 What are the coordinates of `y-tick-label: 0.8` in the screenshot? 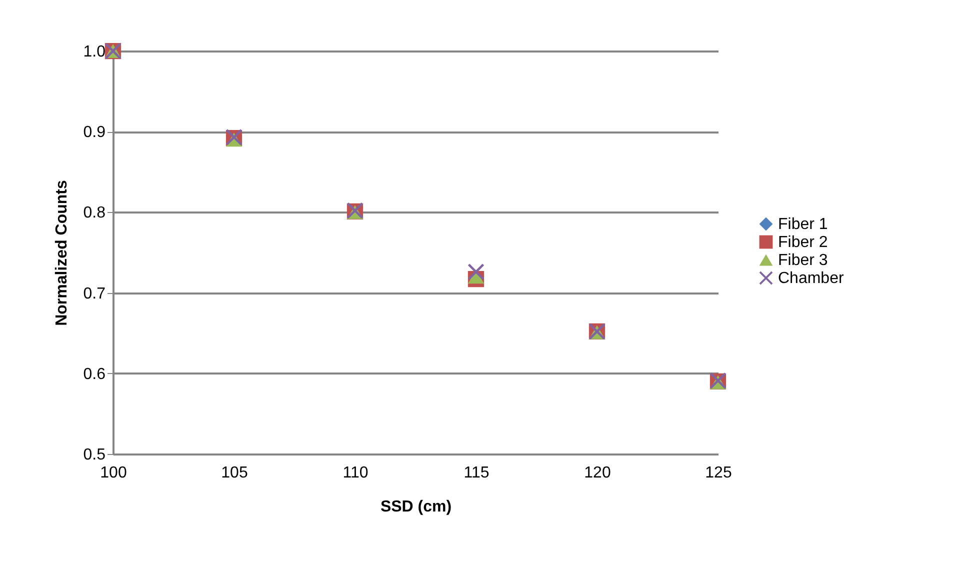 It's located at (94, 213).